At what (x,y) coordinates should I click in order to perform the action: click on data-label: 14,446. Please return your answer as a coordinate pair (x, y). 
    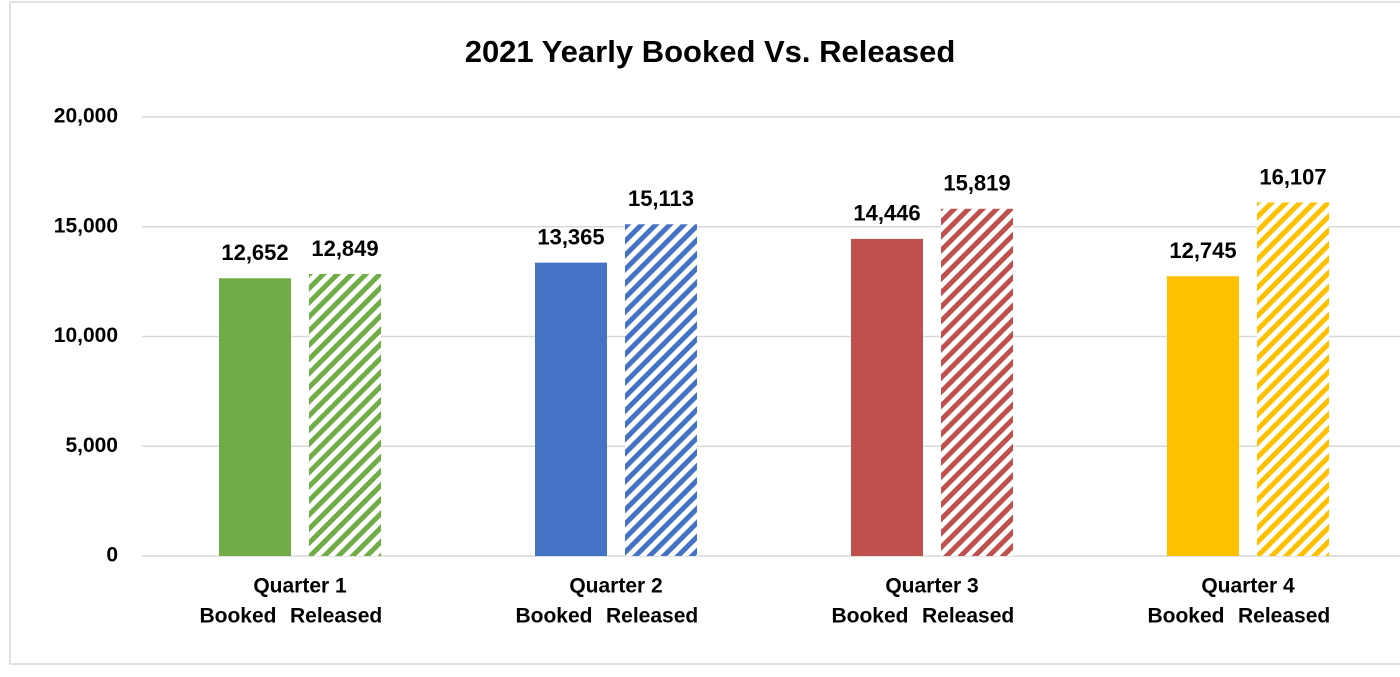
    Looking at the image, I should click on (886, 213).